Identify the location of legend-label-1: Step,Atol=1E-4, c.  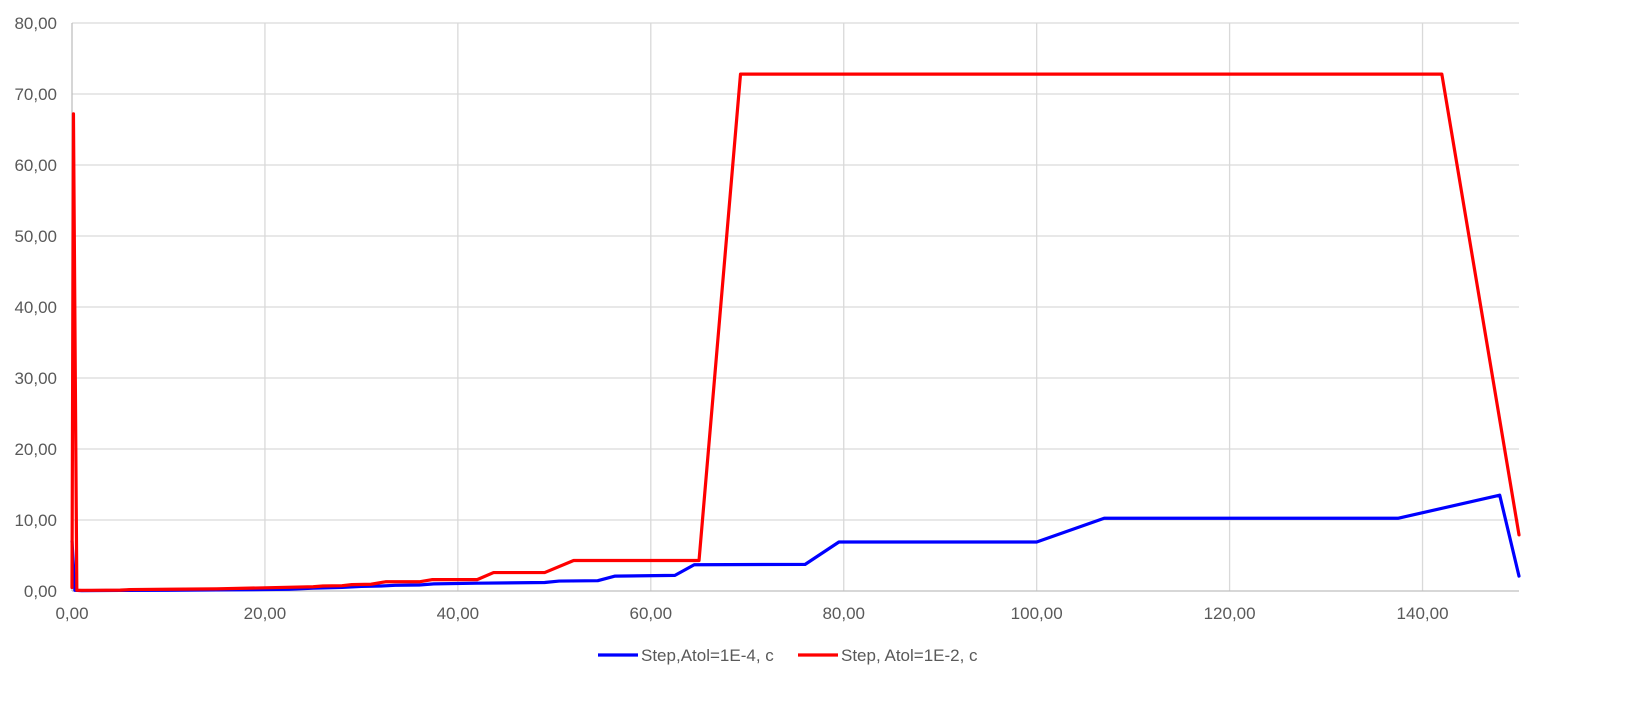
(707, 655).